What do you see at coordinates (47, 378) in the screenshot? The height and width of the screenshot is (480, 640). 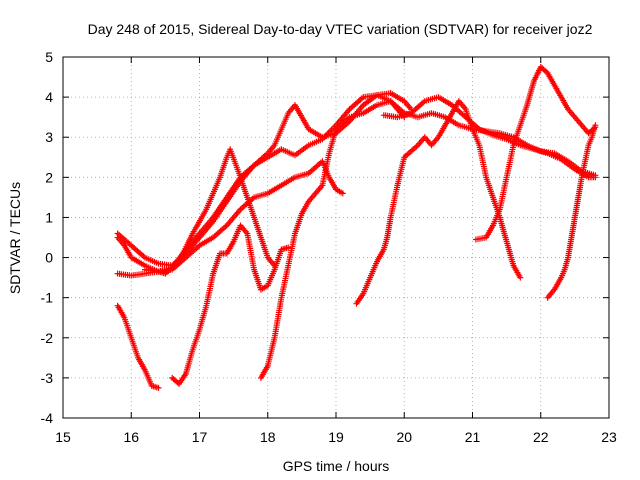 I see `y-tick-label: -3` at bounding box center [47, 378].